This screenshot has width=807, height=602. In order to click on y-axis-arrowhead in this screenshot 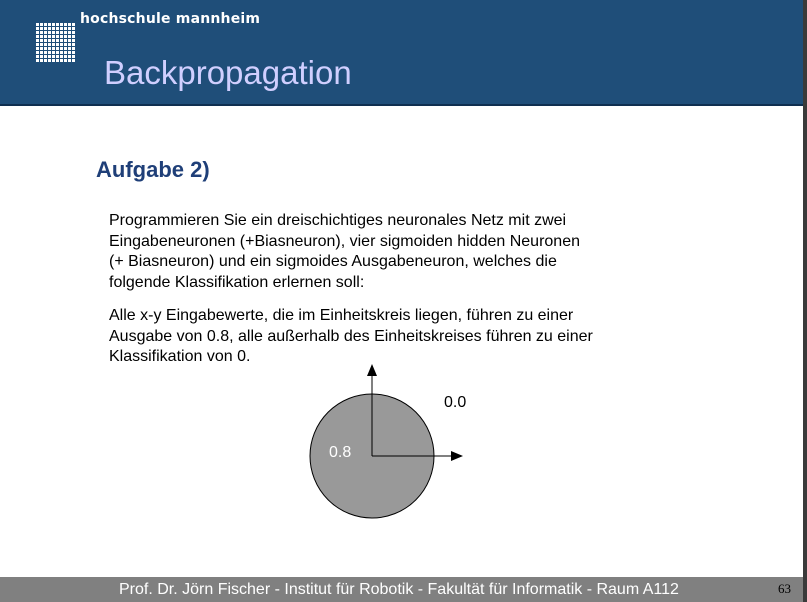, I will do `click(372, 370)`.